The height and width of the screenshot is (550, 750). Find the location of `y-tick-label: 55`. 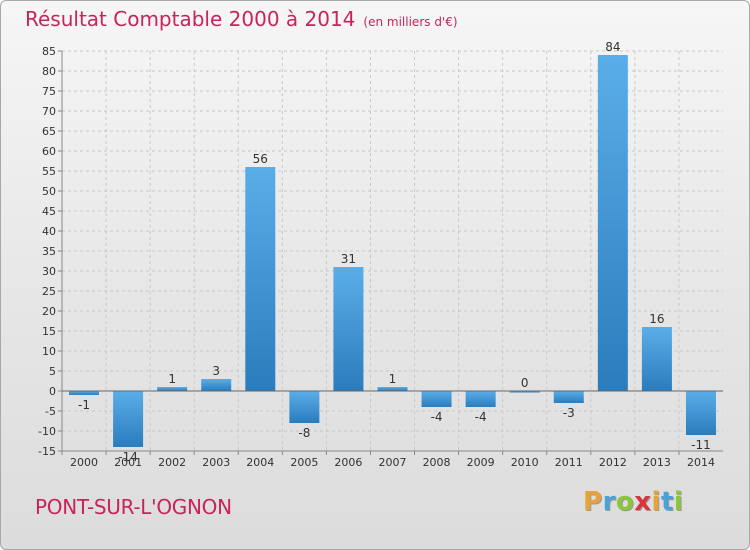

y-tick-label: 55 is located at coordinates (49, 171).